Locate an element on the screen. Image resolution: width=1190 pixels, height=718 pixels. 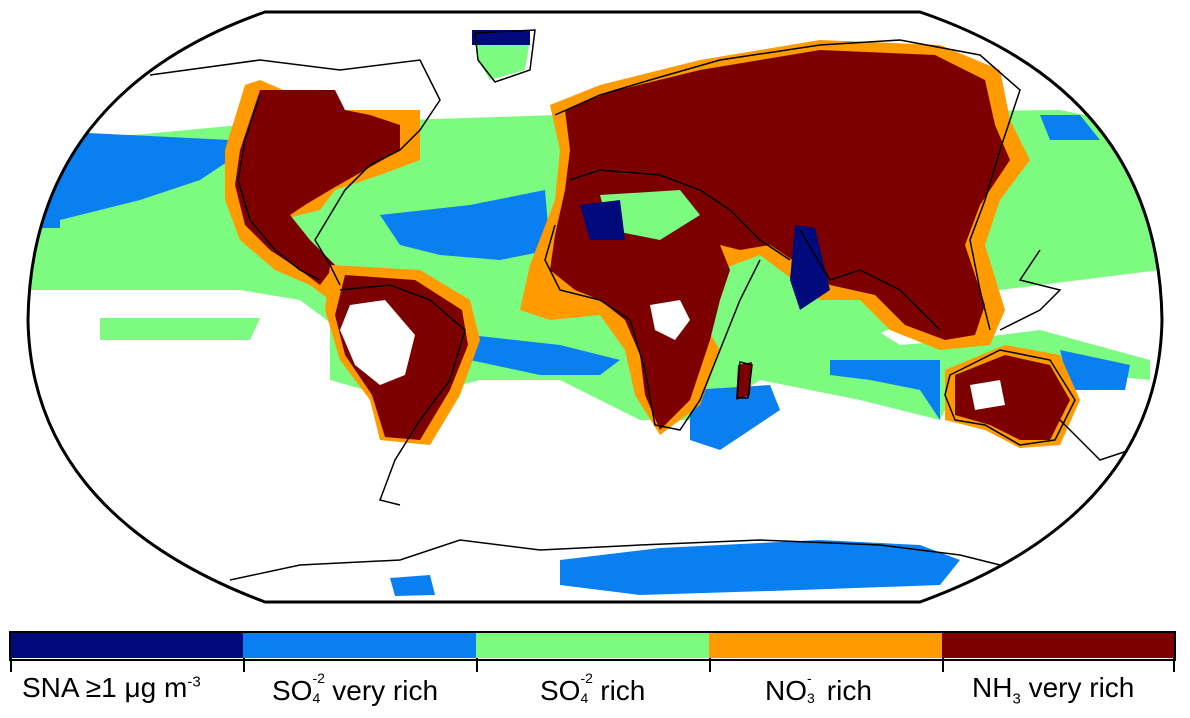
so4-very-rich-npac is located at coordinates (129, 179).